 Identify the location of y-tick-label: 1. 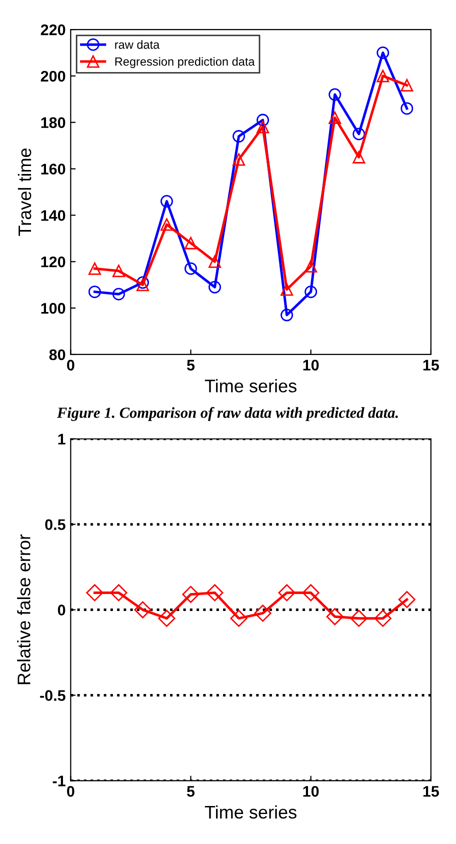
(62, 439).